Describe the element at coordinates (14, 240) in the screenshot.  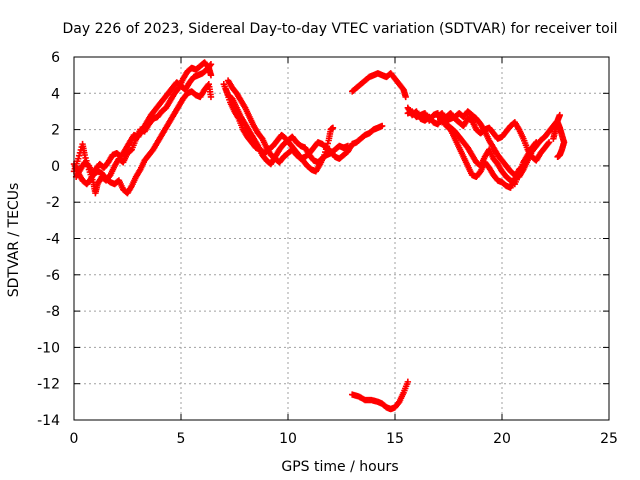
I see `y-axis-label: SDTVAR / TECUs` at that location.